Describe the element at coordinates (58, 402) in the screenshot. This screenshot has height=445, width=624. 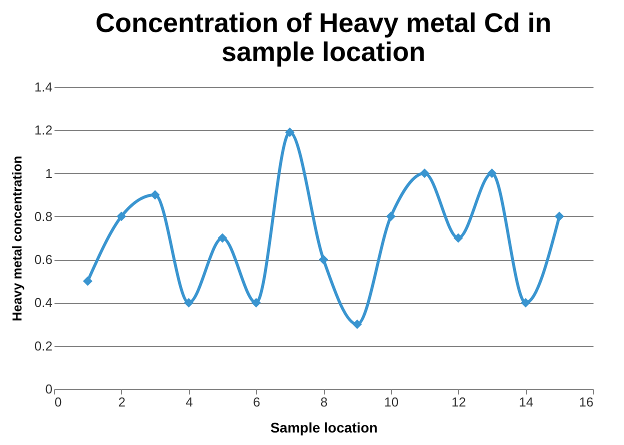
I see `x-tick-label: 0` at that location.